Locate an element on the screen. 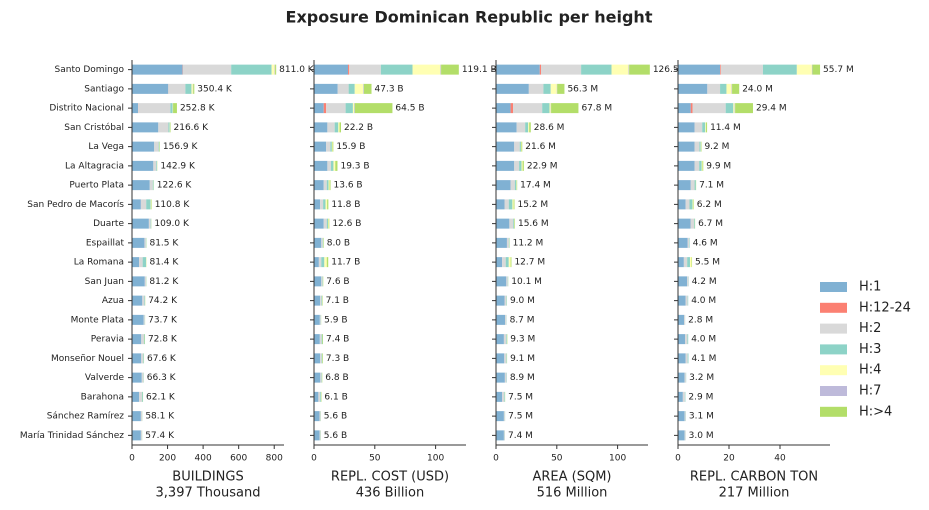 The width and height of the screenshot is (929, 510). legend-swatch is located at coordinates (833, 370).